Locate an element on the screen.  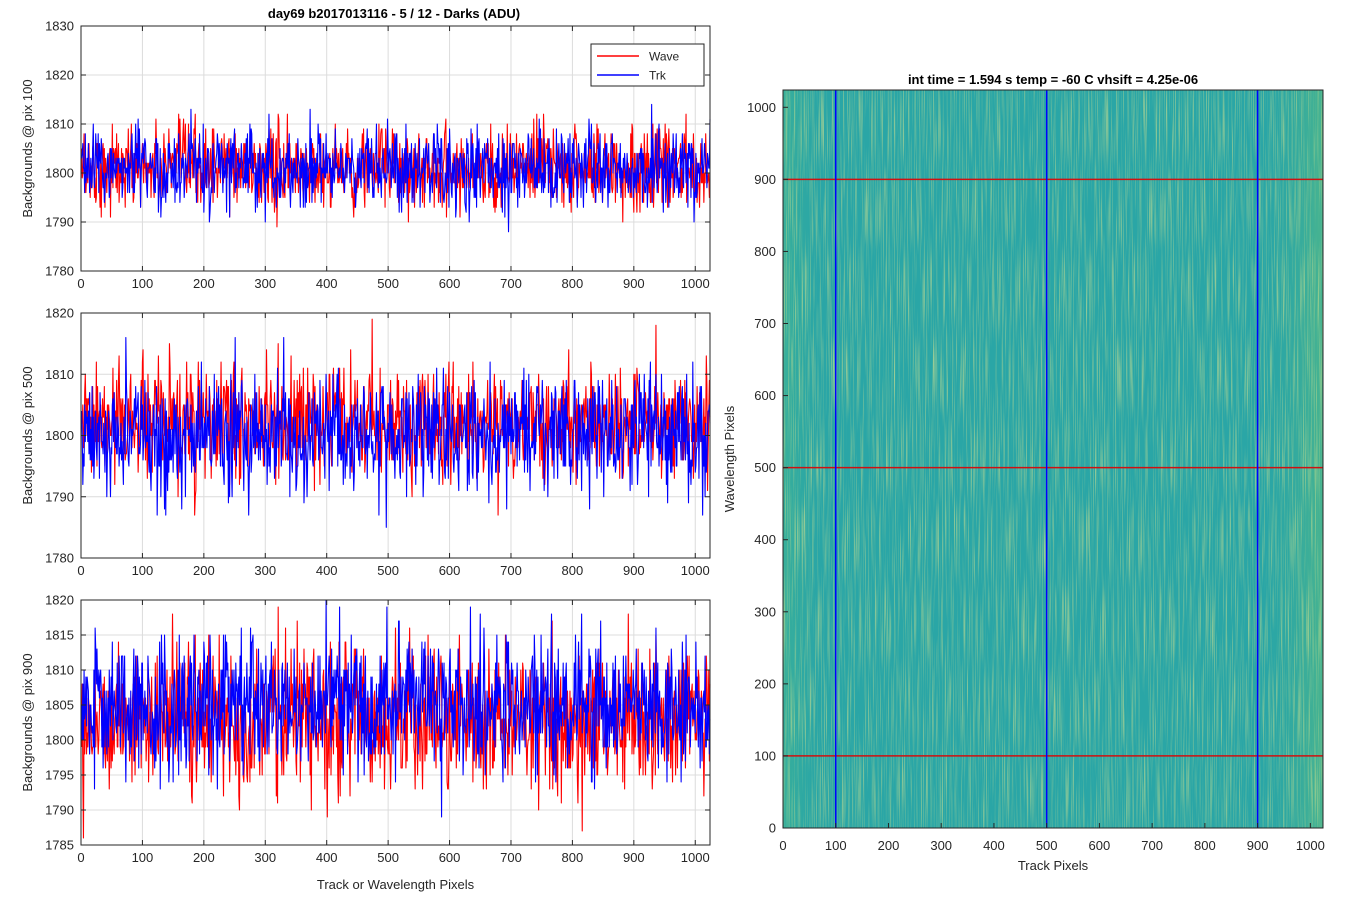
figure-suptitle: day69 b2017013116 - 5 / 12 - Darks (ADU) is located at coordinates (394, 13).